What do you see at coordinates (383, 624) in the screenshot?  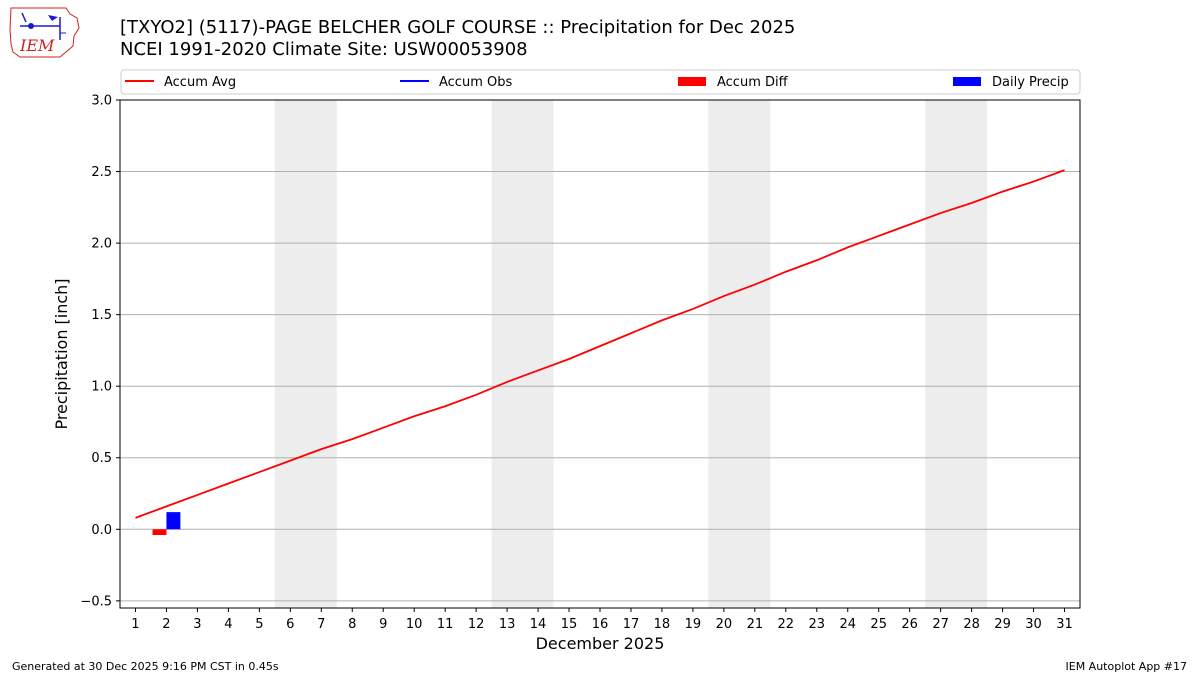 I see `x-tick-label: 9` at bounding box center [383, 624].